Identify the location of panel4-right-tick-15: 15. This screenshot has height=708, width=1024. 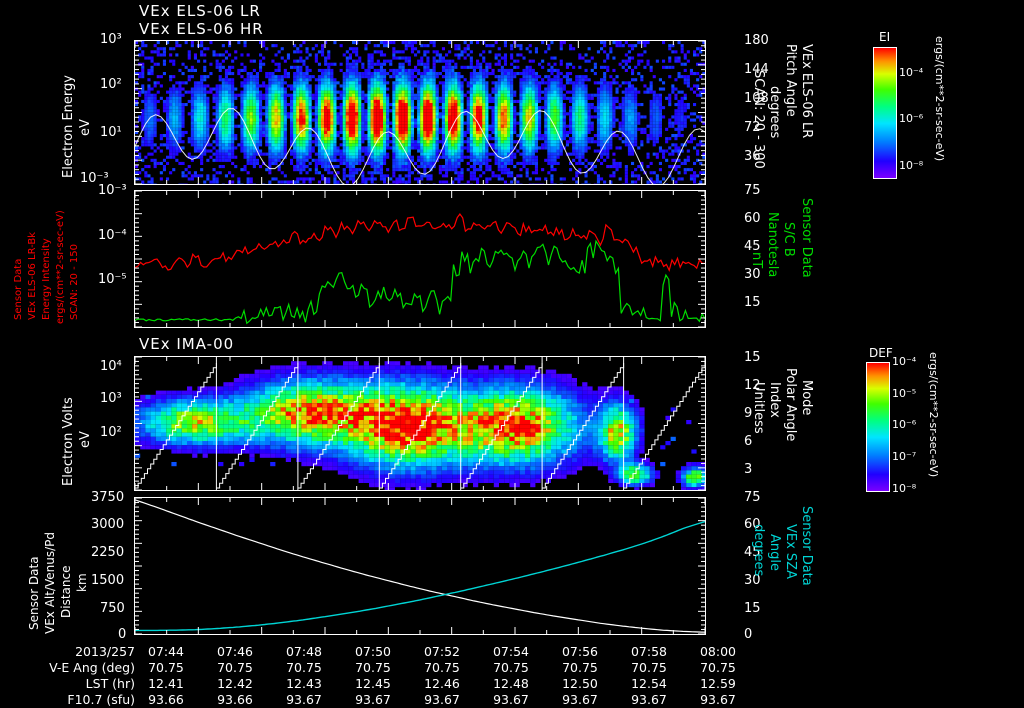
(752, 608).